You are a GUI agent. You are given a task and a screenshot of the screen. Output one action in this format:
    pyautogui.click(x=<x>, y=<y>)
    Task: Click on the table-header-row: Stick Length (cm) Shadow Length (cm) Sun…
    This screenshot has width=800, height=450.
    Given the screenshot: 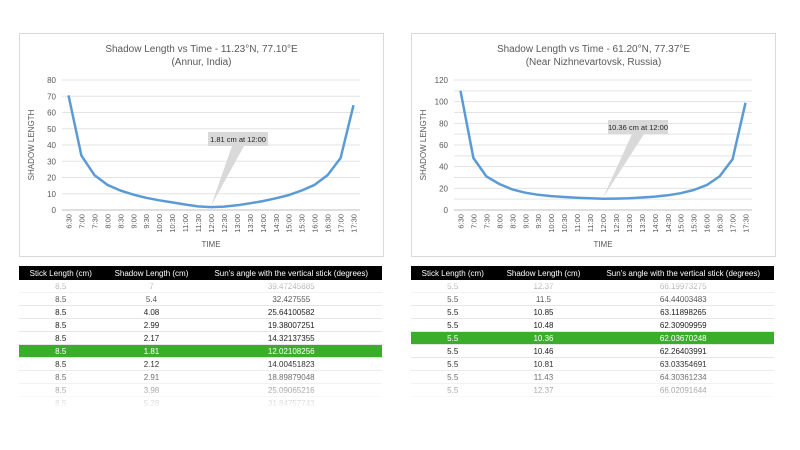 What is the action you would take?
    pyautogui.click(x=200, y=273)
    